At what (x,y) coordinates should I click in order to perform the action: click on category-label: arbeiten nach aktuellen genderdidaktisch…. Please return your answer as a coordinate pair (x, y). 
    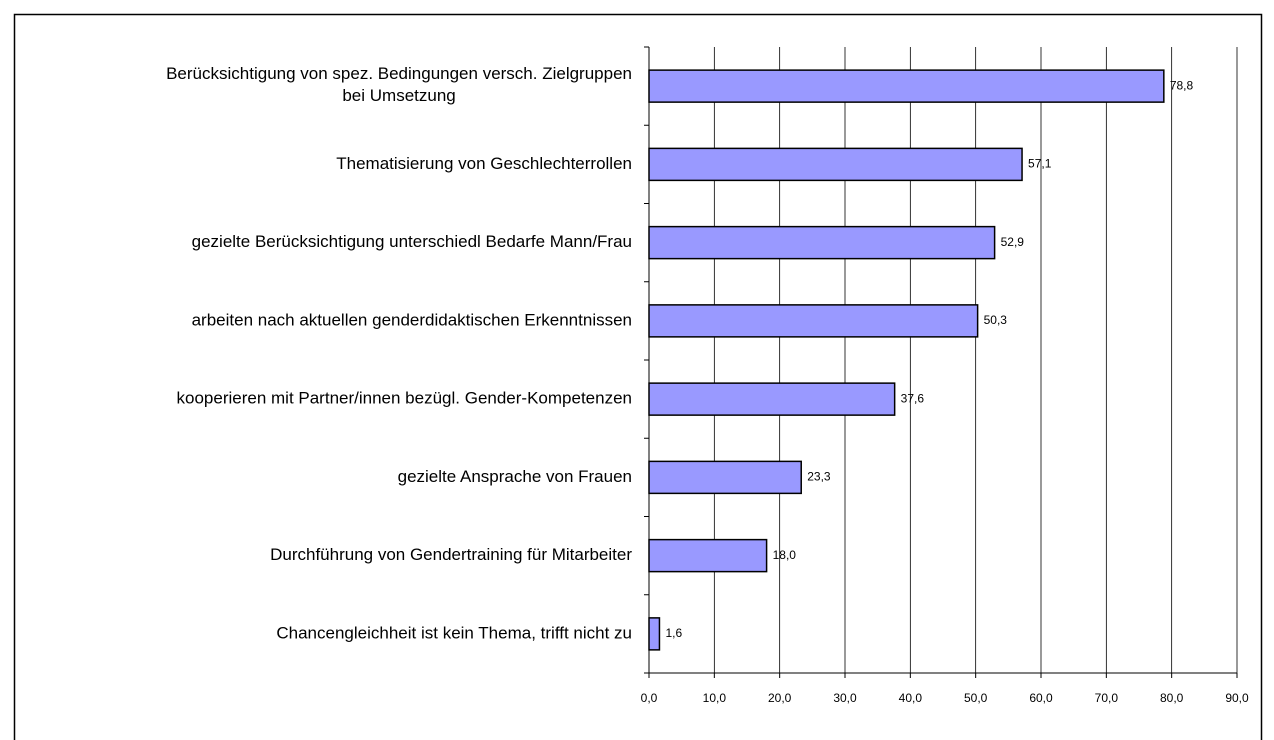
    Looking at the image, I should click on (412, 319).